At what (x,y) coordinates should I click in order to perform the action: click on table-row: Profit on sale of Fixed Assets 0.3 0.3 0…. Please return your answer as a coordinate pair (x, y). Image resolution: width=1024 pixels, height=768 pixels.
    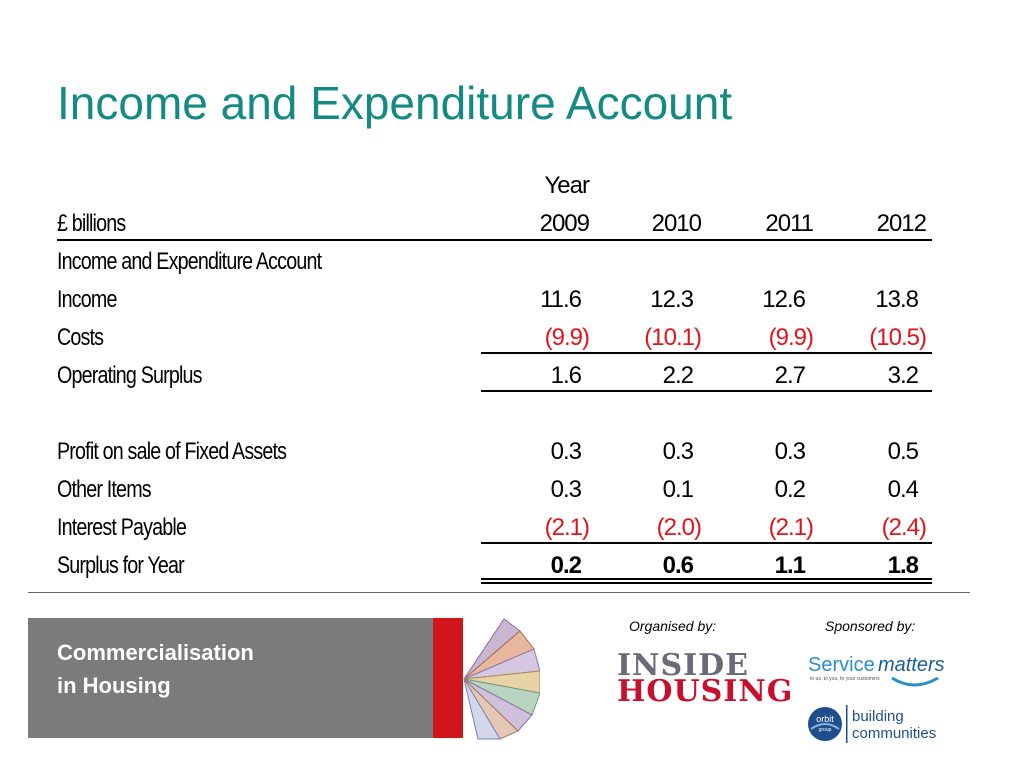
    Looking at the image, I should click on (494, 451).